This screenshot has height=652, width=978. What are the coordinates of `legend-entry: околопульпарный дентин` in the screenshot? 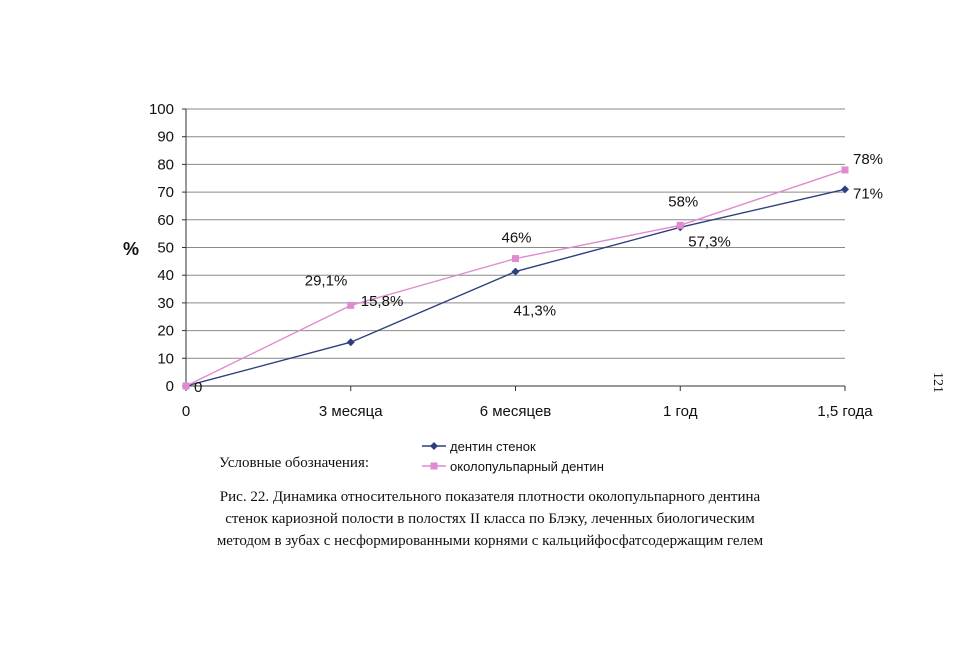 It's located at (527, 466).